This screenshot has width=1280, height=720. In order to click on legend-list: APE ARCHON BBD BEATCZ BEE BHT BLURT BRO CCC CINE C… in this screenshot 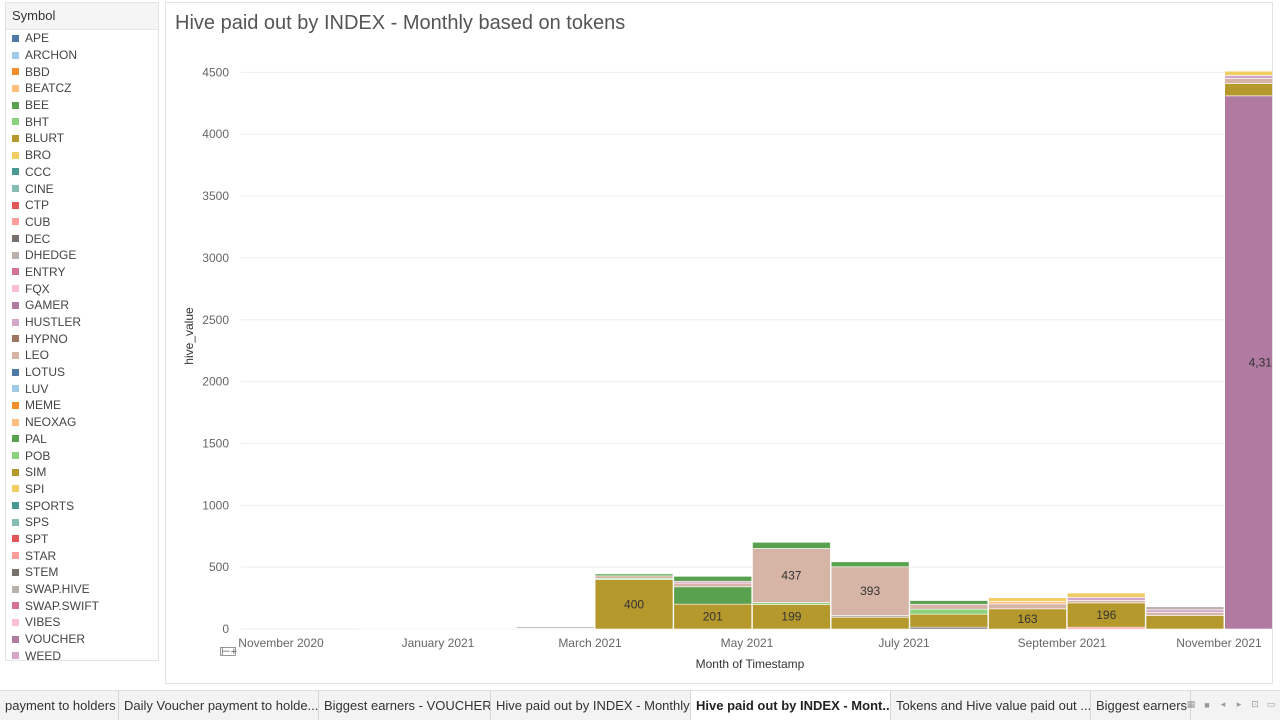, I will do `click(82, 345)`.